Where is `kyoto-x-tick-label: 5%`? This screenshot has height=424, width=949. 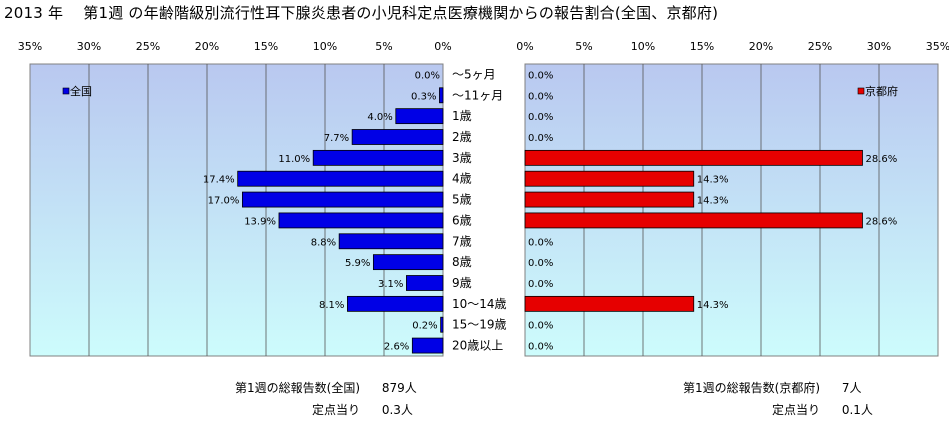 kyoto-x-tick-label: 5% is located at coordinates (583, 46).